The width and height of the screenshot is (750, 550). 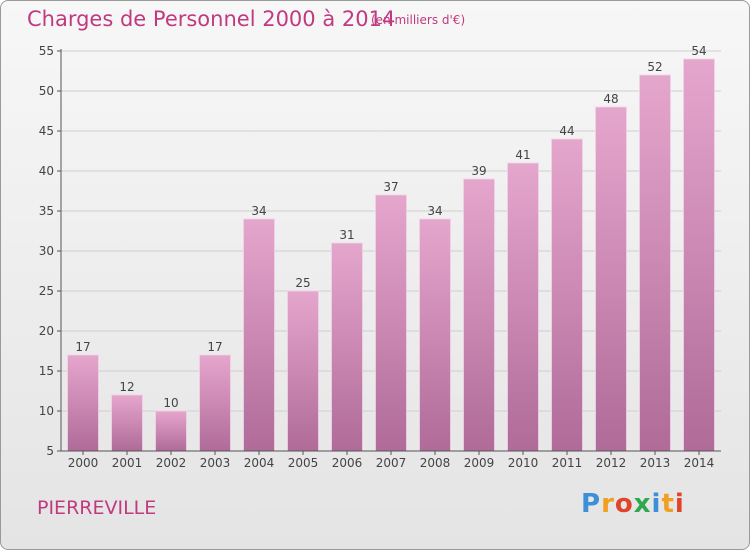 I want to click on y-tick-label: 50, so click(x=46, y=91).